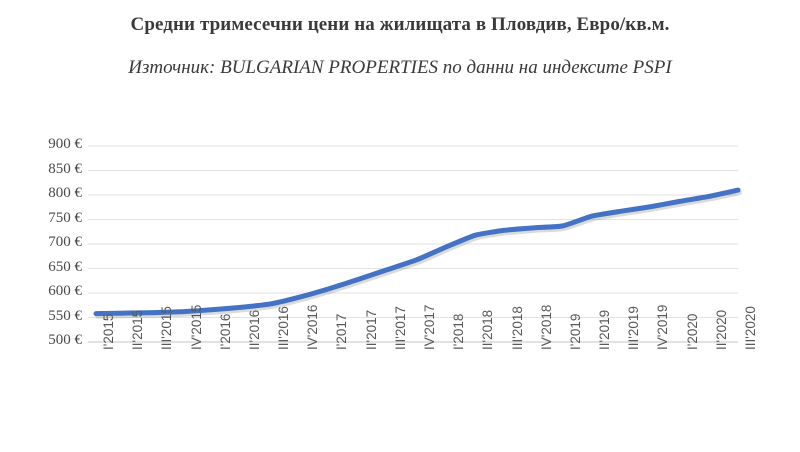 This screenshot has width=800, height=452. I want to click on x-axis-tick-label: IV'2017, so click(429, 327).